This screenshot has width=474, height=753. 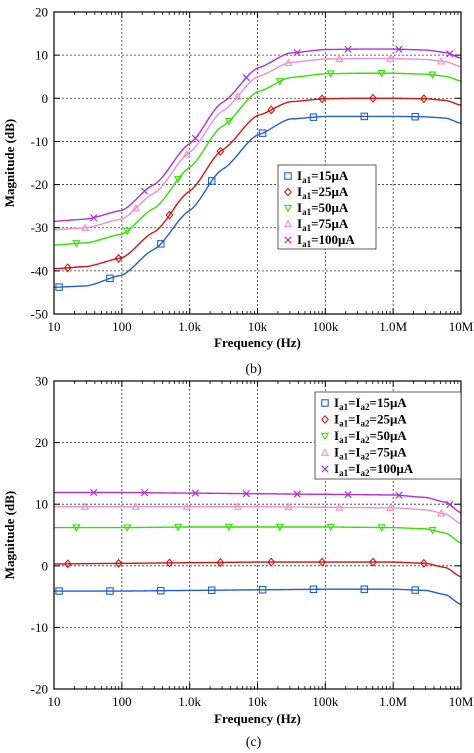 What do you see at coordinates (316, 208) in the screenshot?
I see `legend-entry: Ia1=50μA` at bounding box center [316, 208].